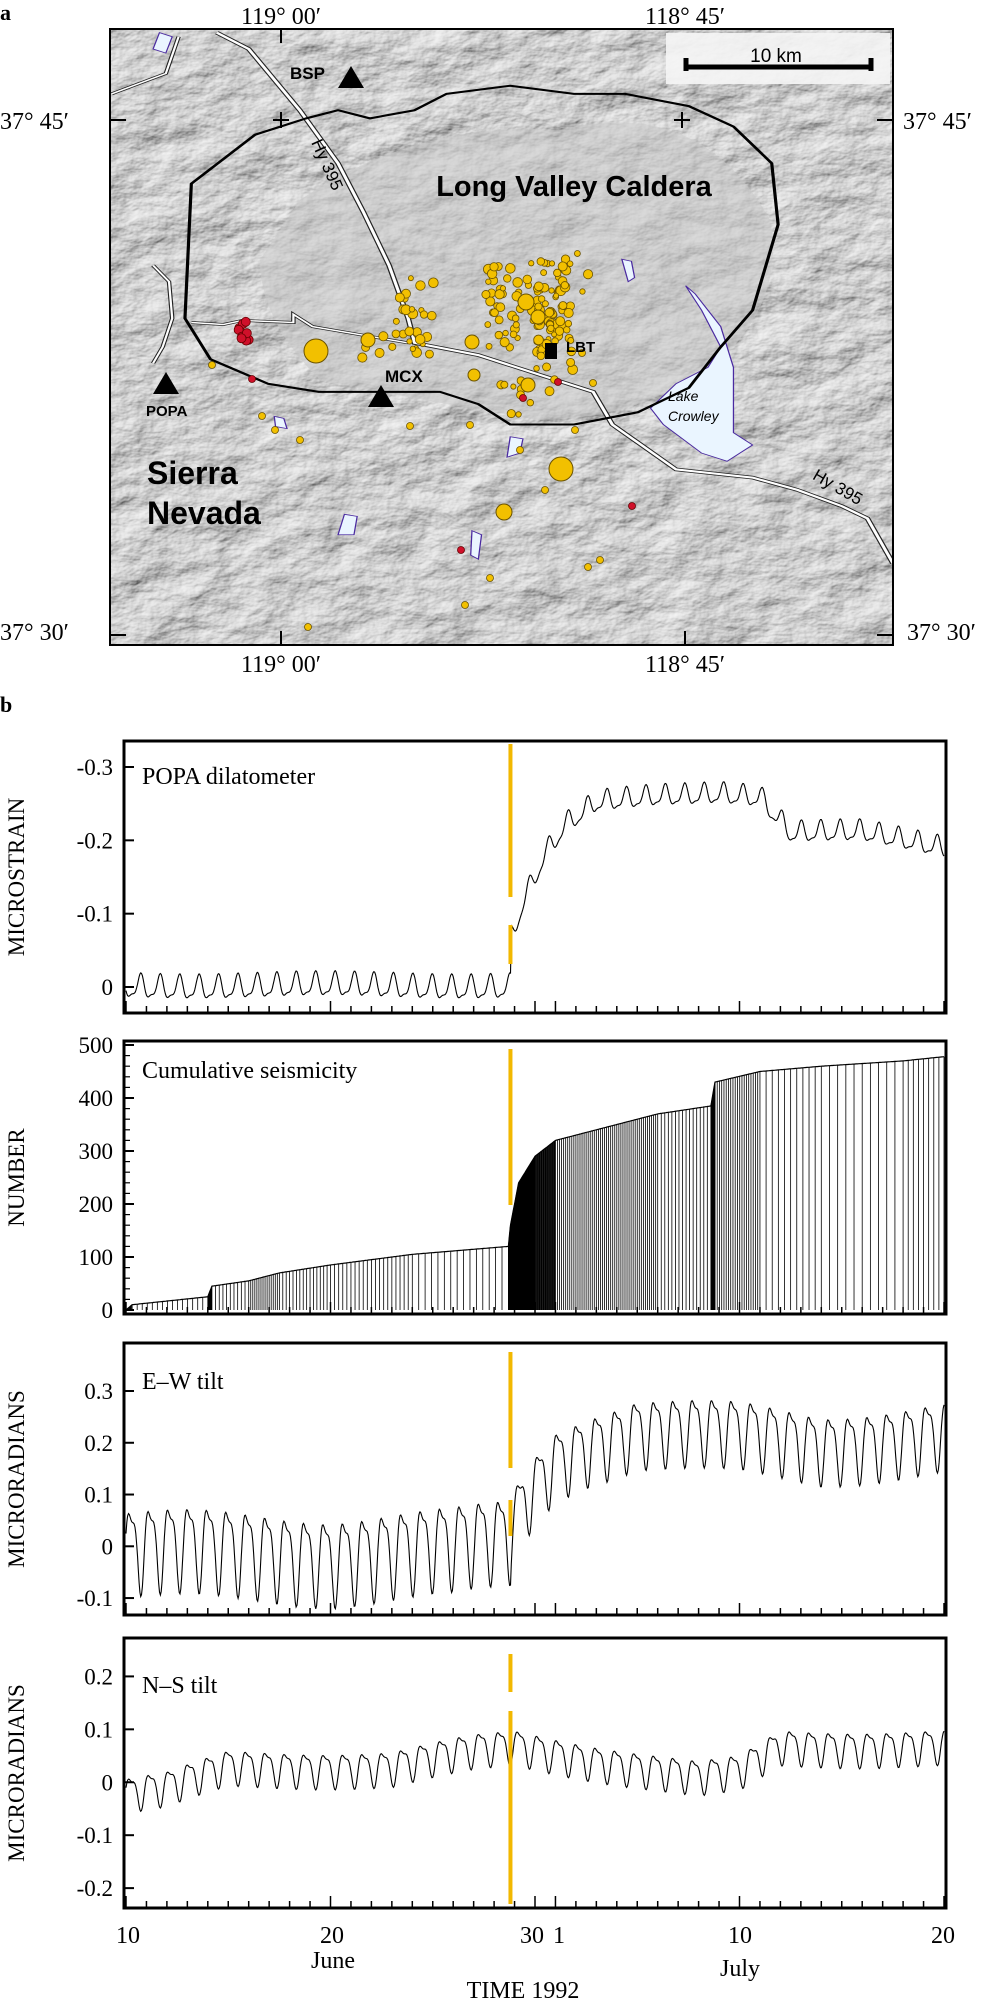  Describe the element at coordinates (249, 1071) in the screenshot. I see `chart-title: Cumulative seismicity` at that location.